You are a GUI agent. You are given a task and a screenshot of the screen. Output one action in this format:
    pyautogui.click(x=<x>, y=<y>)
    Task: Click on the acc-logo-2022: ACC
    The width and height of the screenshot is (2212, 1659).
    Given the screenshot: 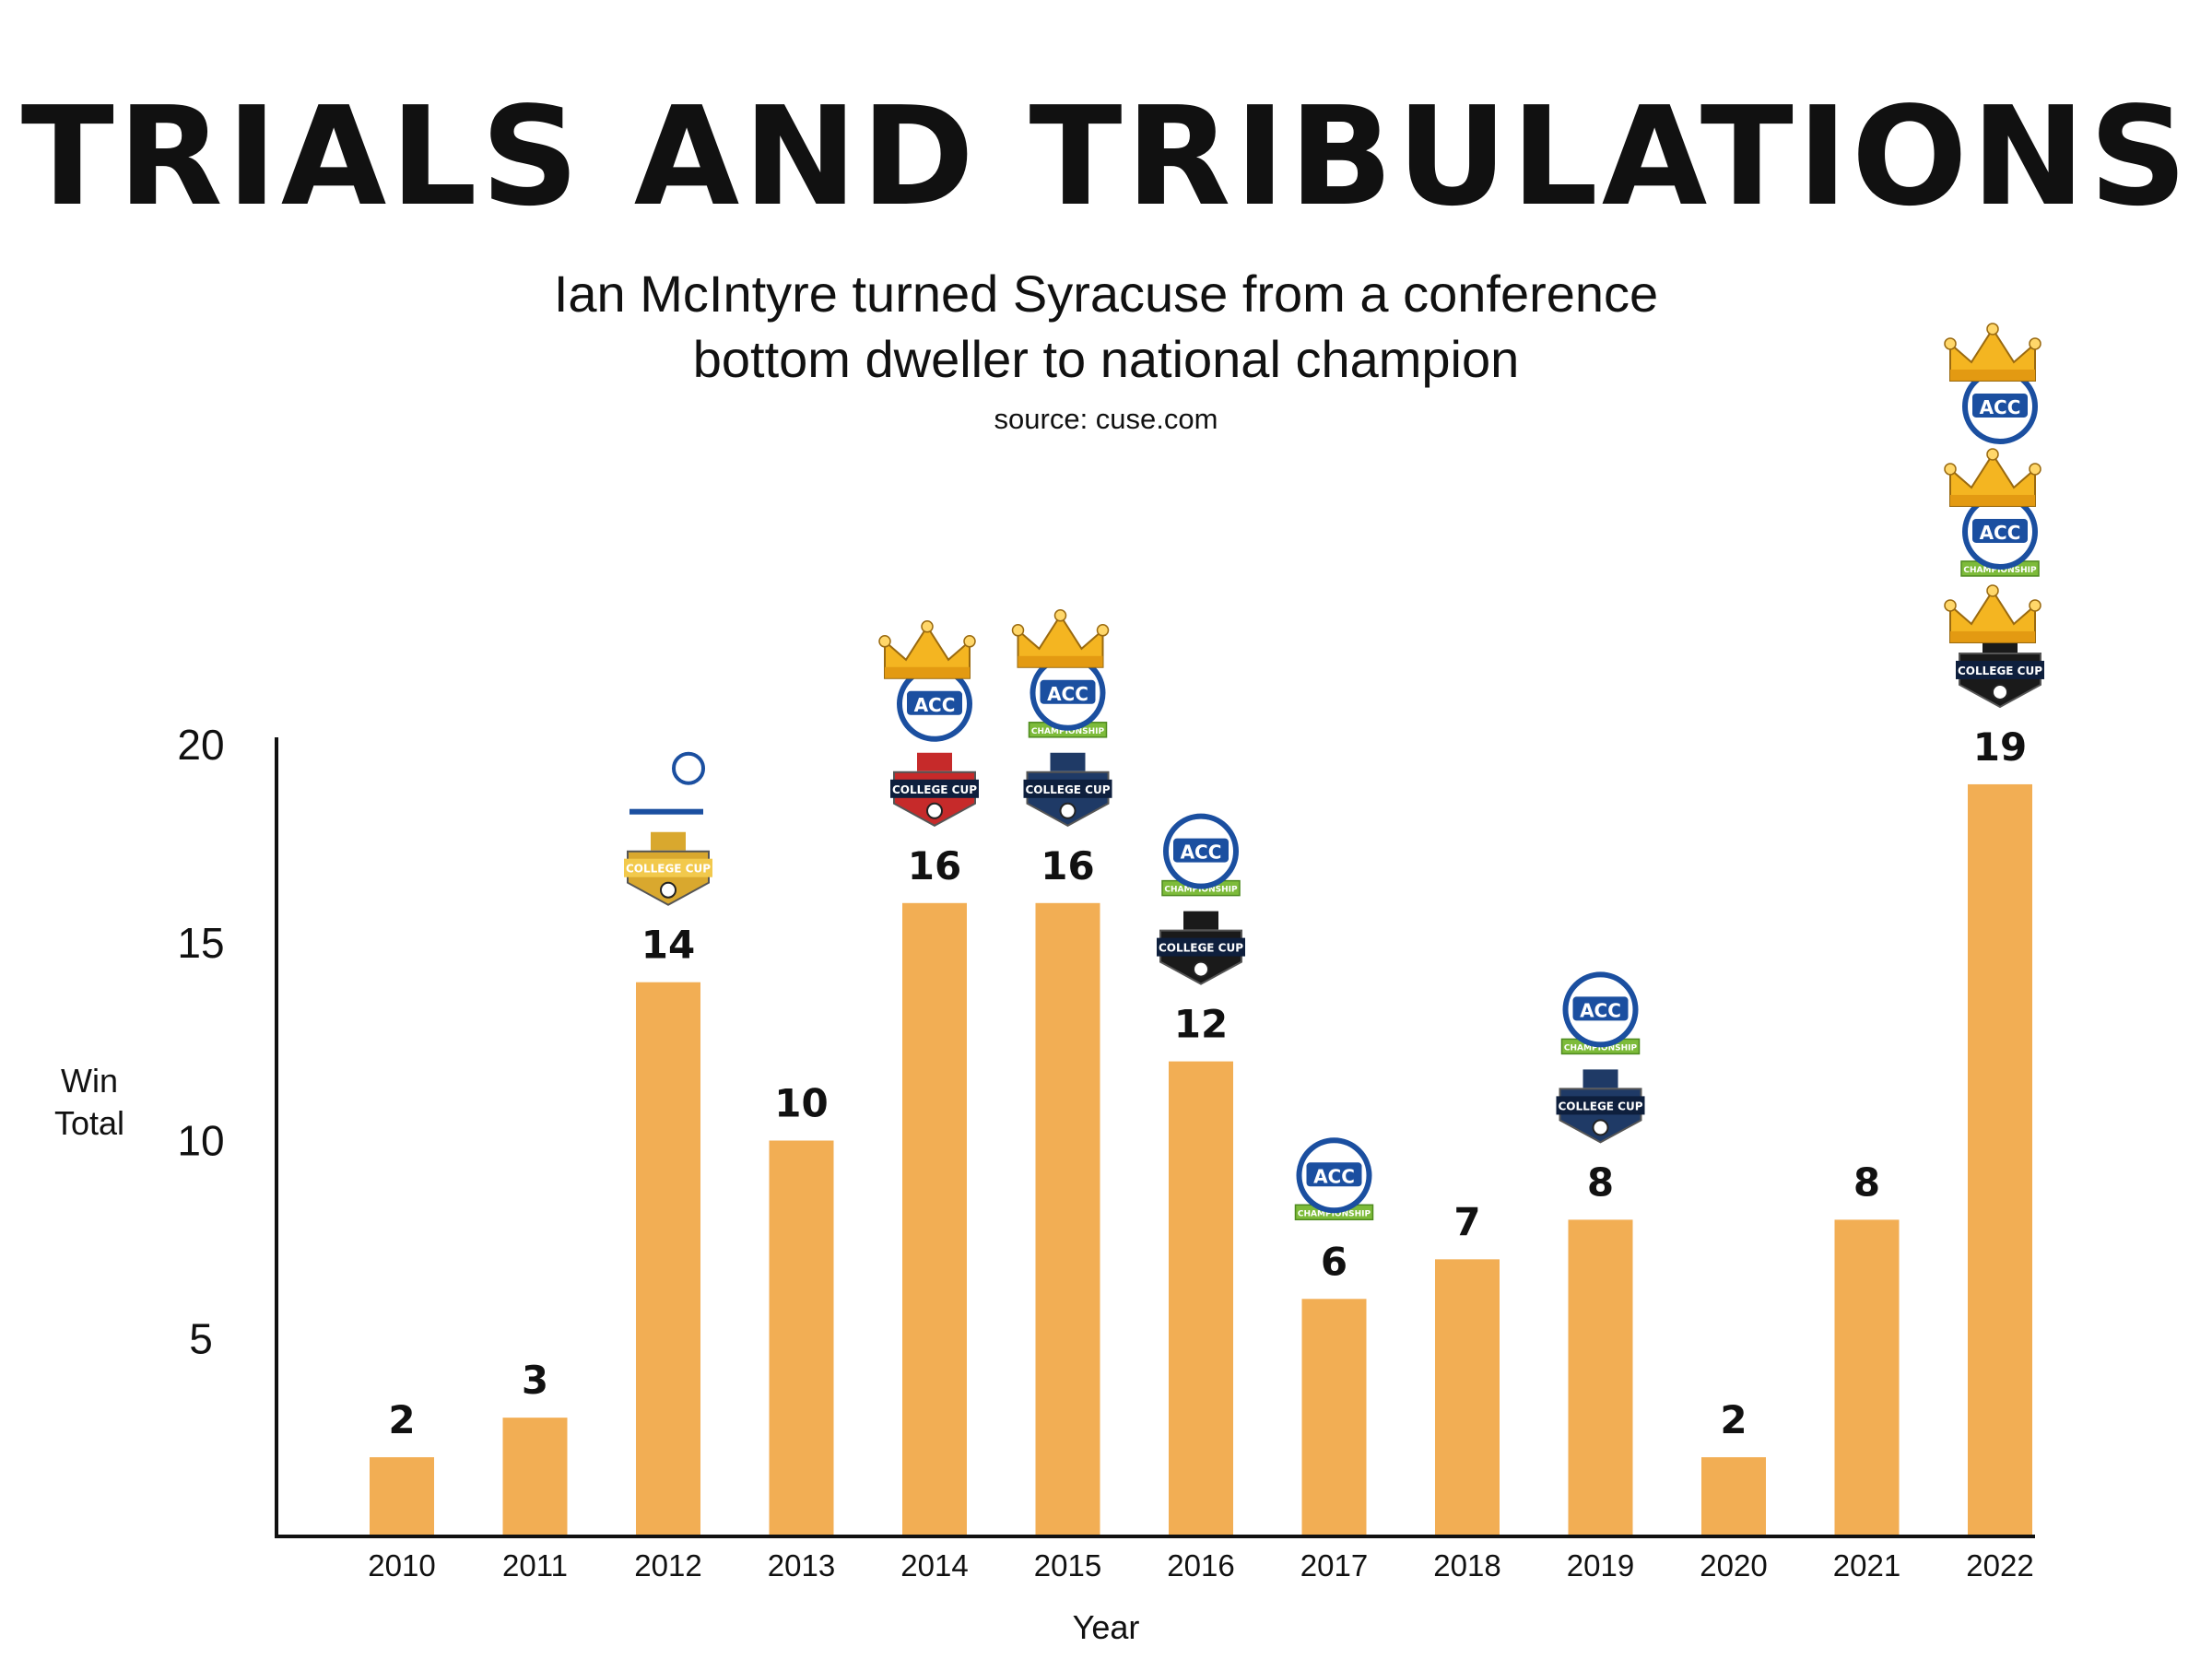 What is the action you would take?
    pyautogui.click(x=2000, y=406)
    